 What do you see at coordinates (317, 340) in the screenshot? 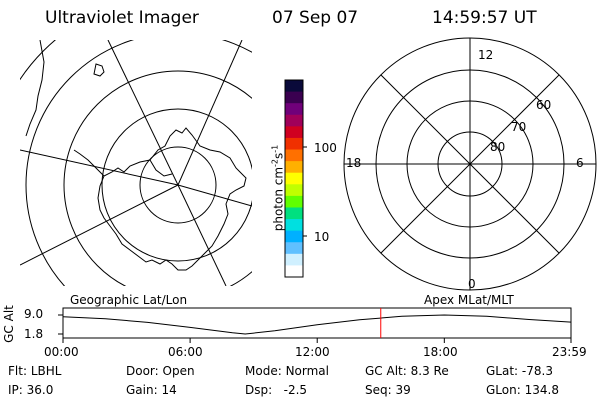
I see `x-axis-ticks` at bounding box center [317, 340].